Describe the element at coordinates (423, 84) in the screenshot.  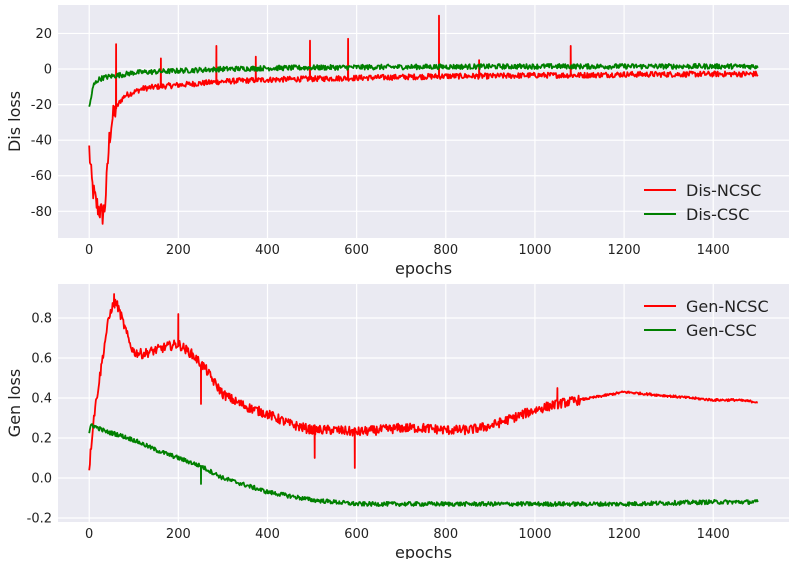
I see `series-line-dis-csc` at that location.